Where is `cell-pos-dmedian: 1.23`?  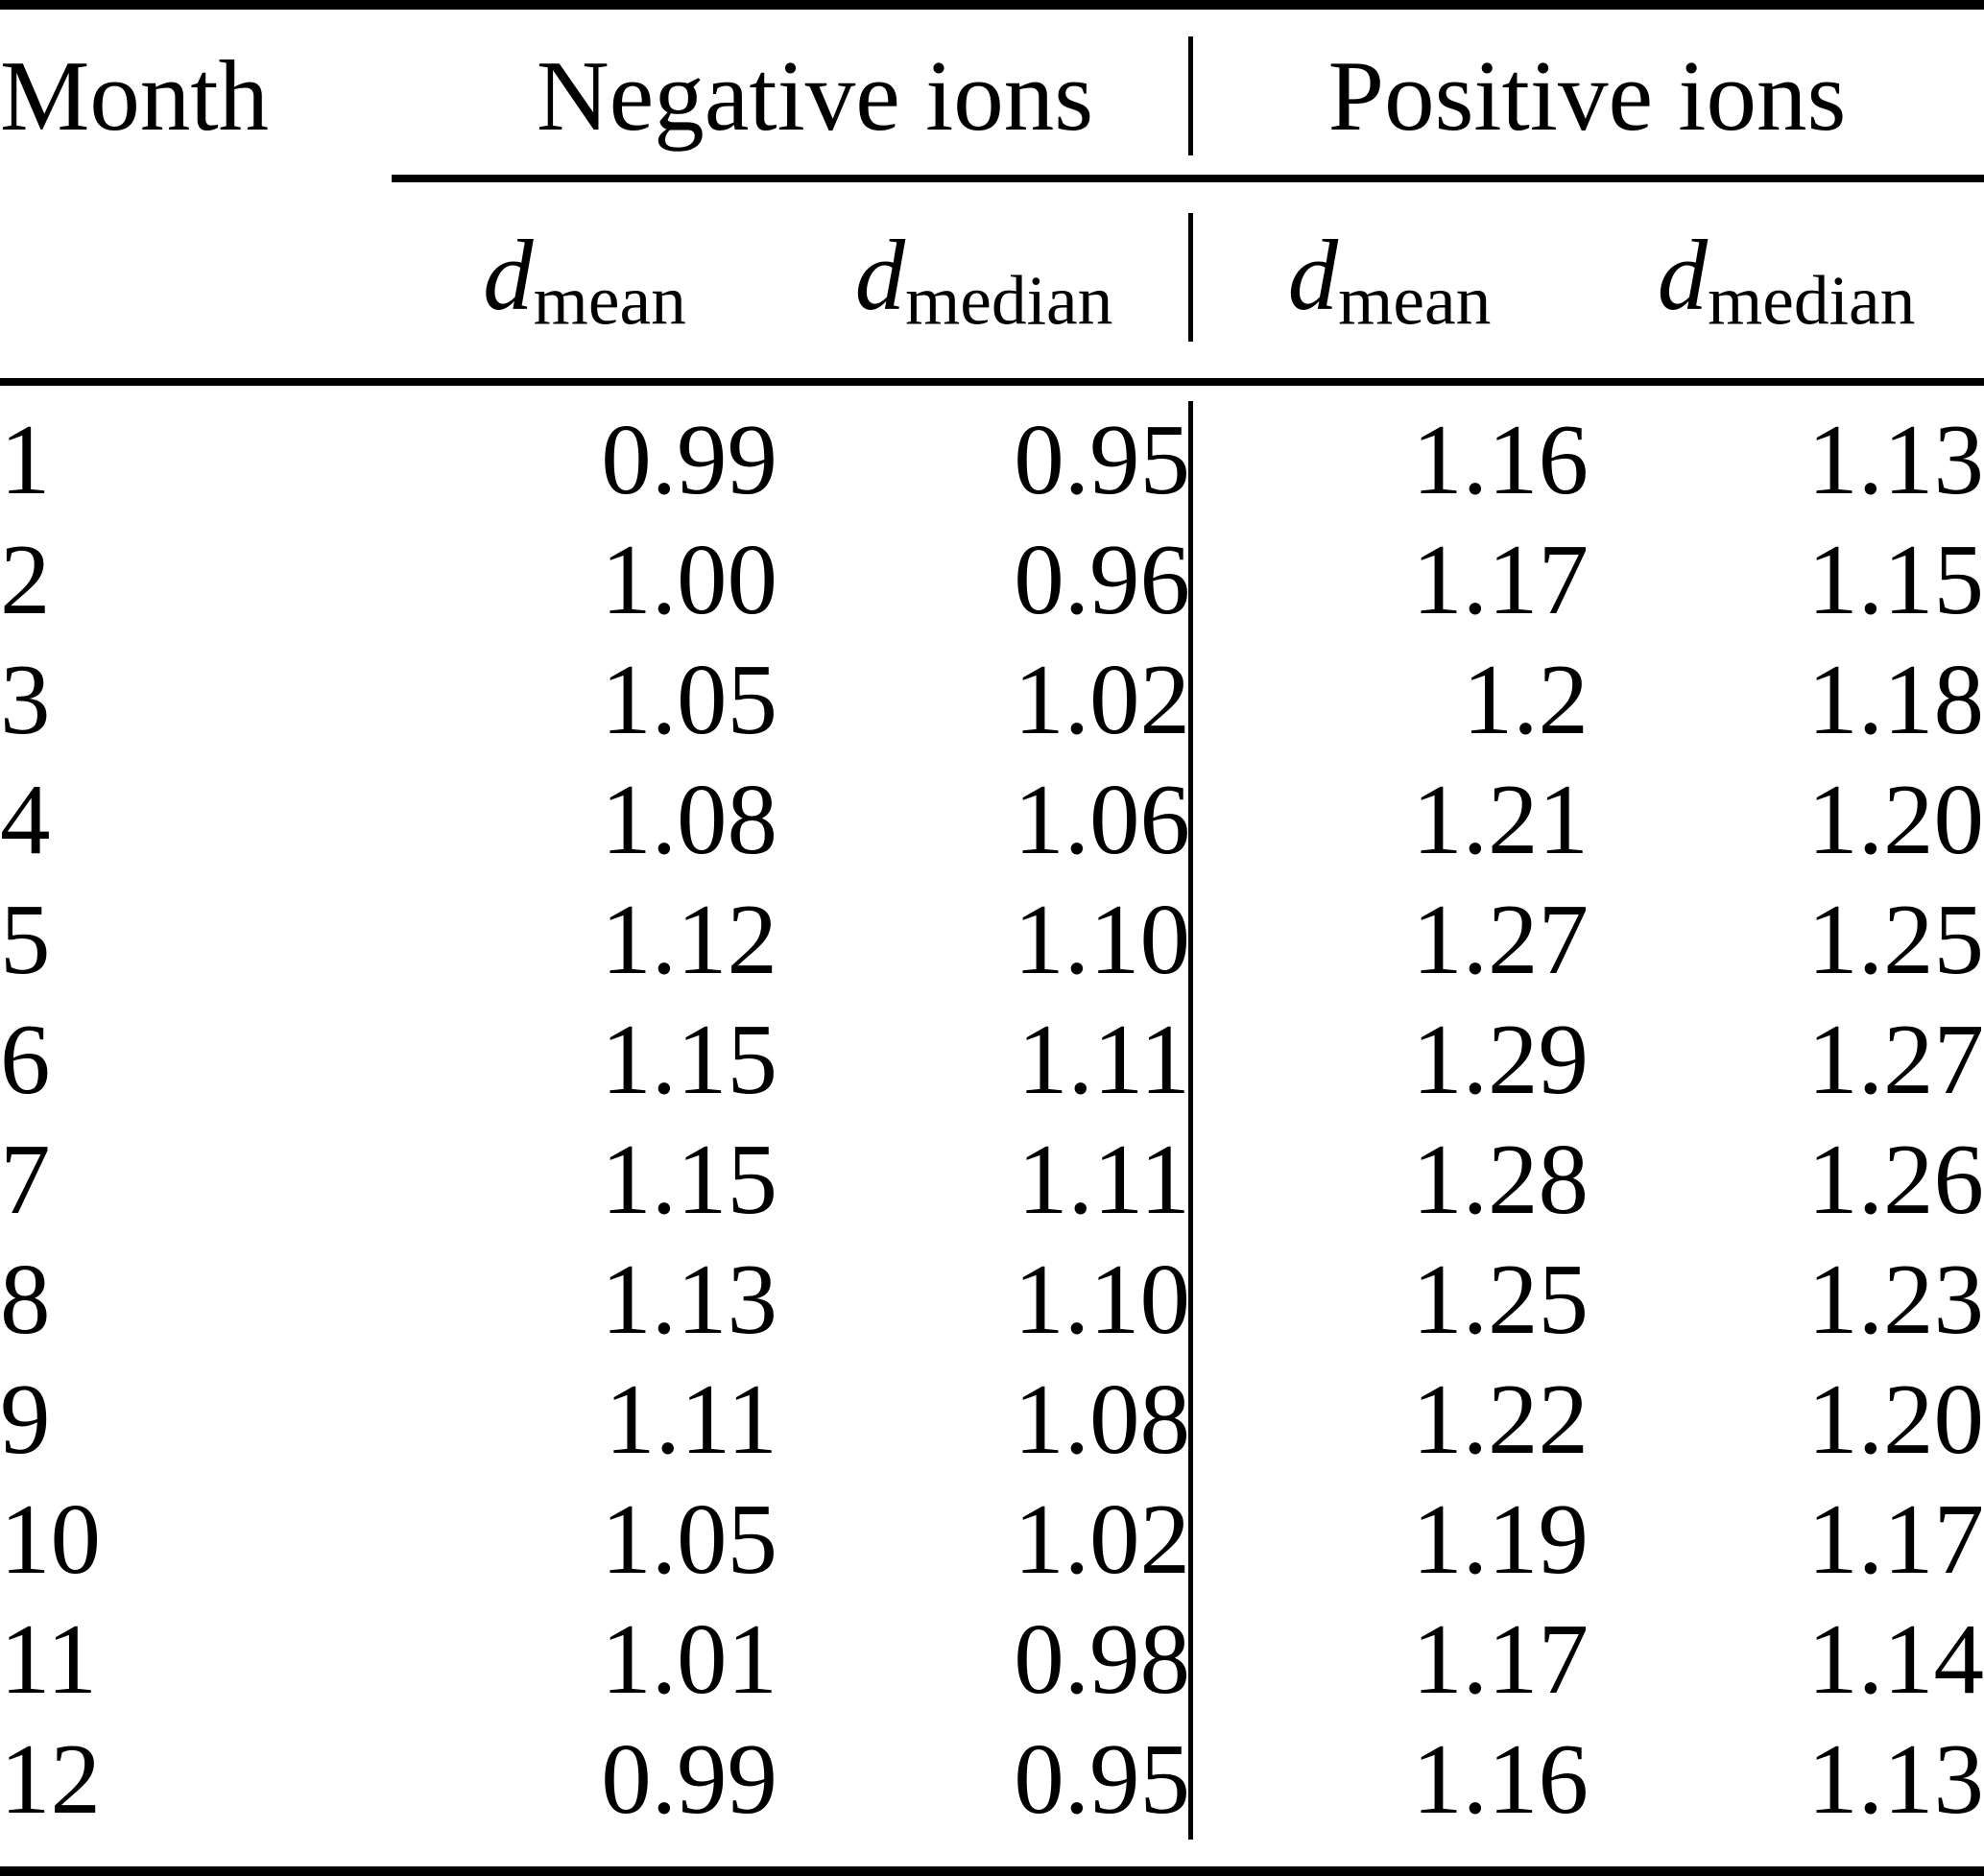
cell-pos-dmedian: 1.23 is located at coordinates (1895, 1299).